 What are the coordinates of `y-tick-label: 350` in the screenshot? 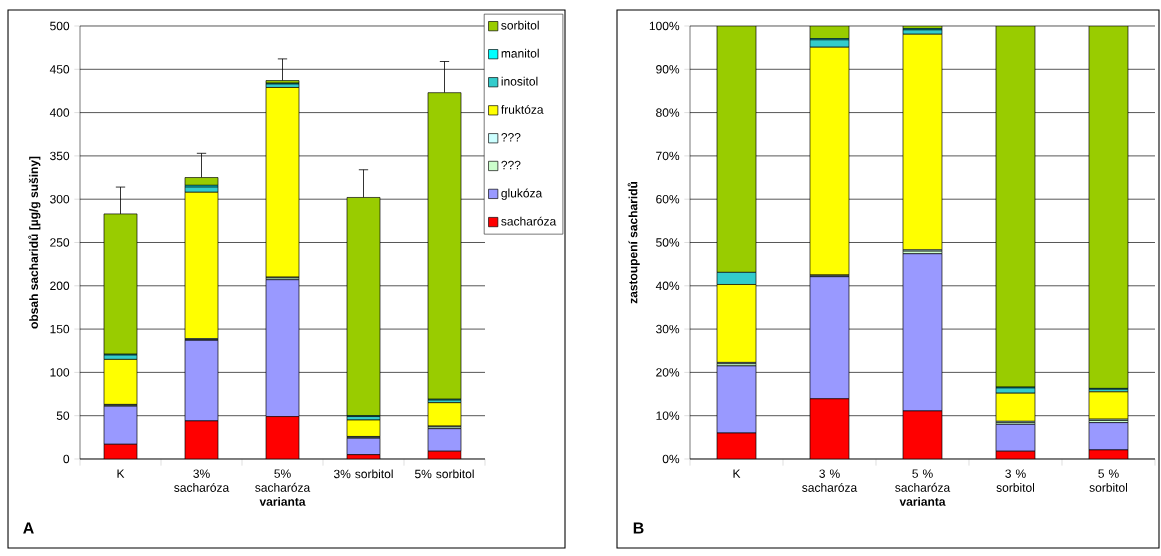 It's located at (60, 156).